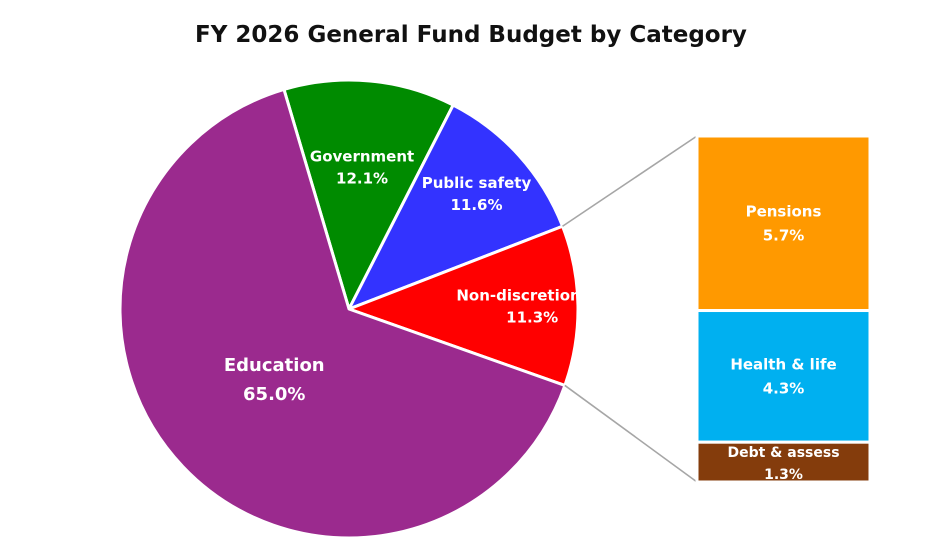 The width and height of the screenshot is (943, 548). I want to click on data-label-pensions: Pensions 5.7%, so click(784, 223).